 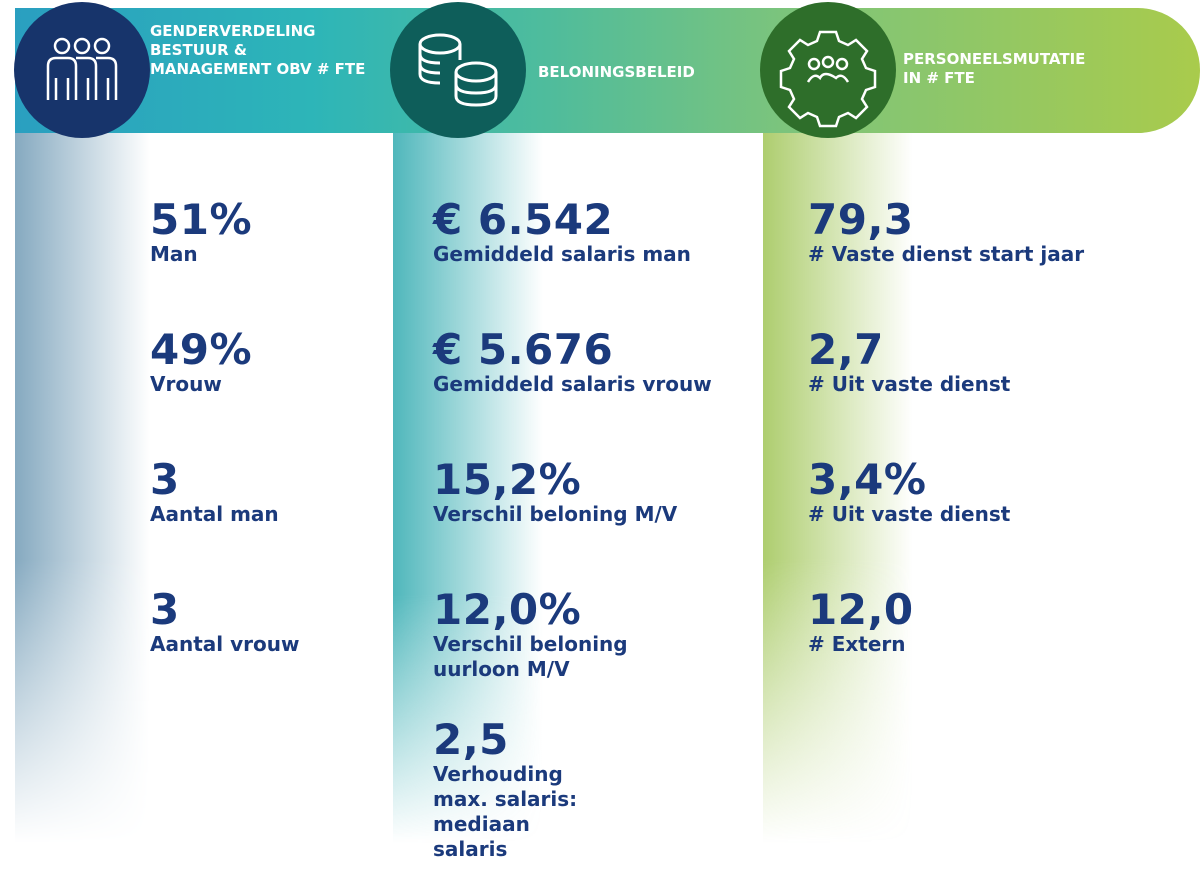 I want to click on stat-value: 51%, so click(x=201, y=219).